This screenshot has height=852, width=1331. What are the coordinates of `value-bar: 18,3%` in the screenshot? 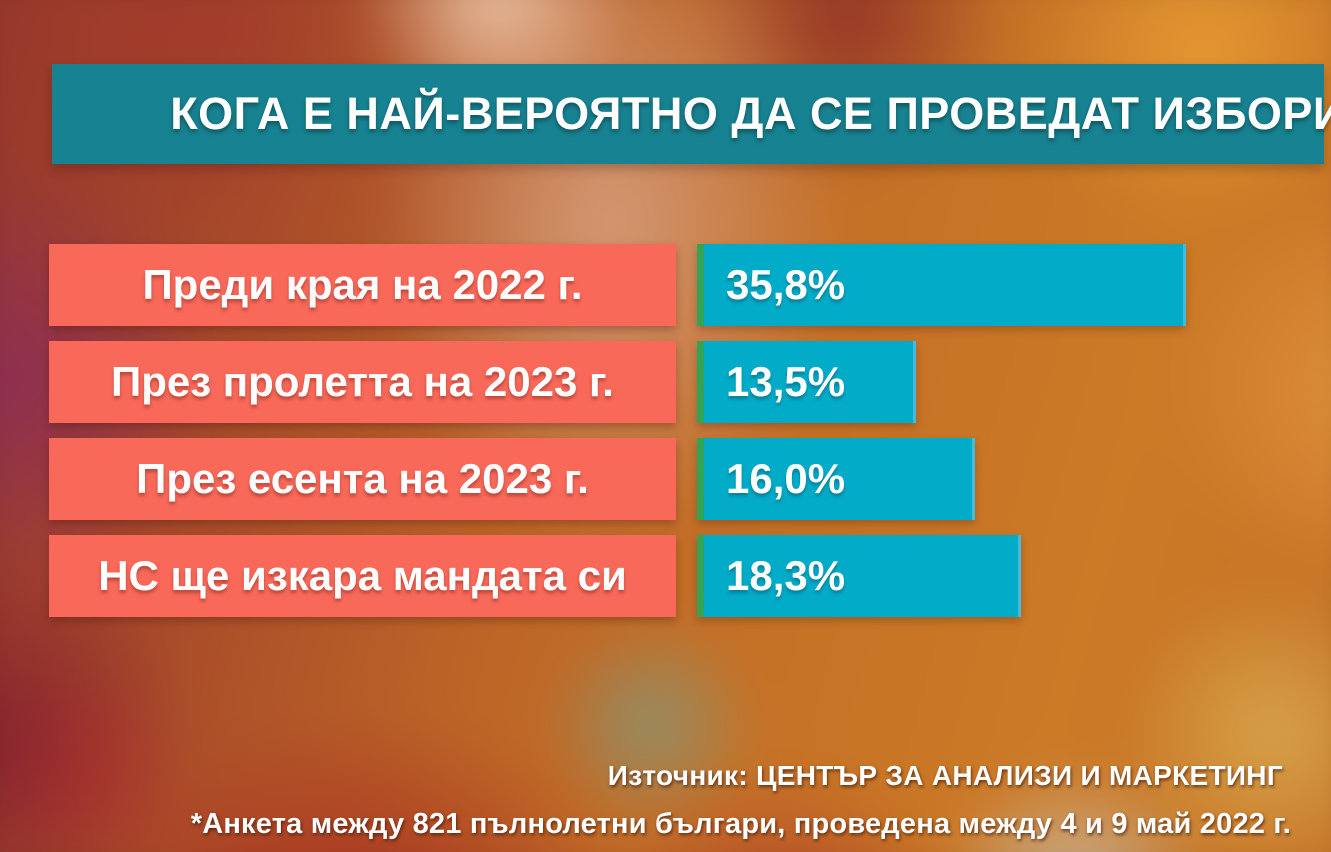 It's located at (859, 576).